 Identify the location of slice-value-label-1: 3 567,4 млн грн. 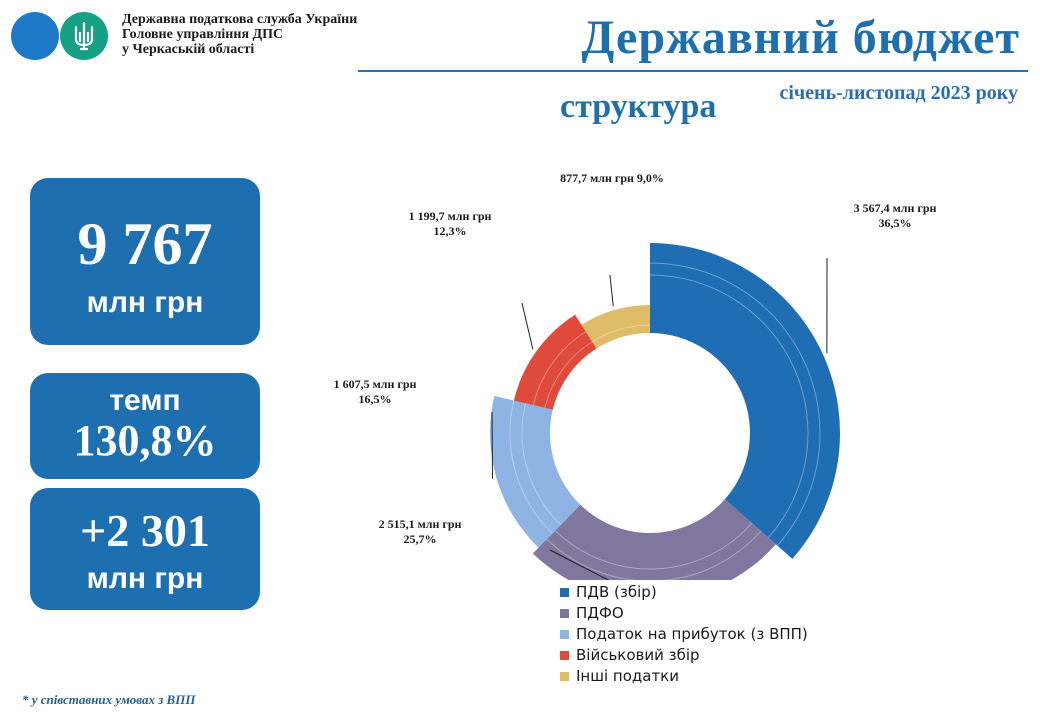
(895, 208).